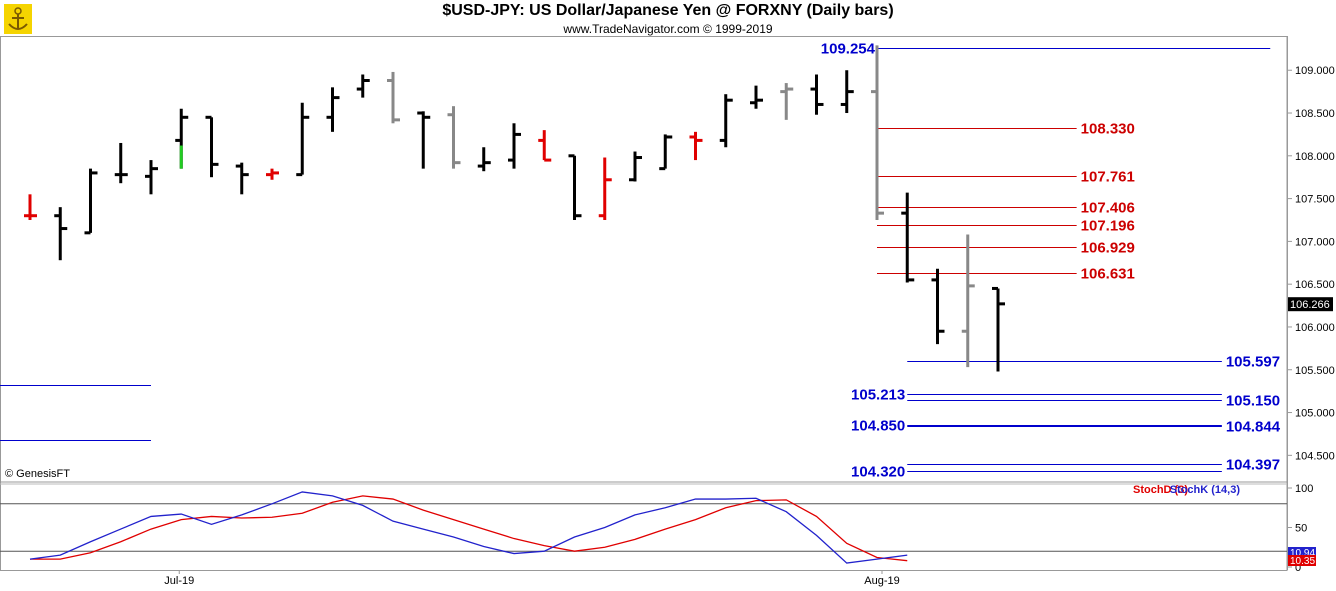 The image size is (1336, 591). I want to click on level-label: 104.320, so click(878, 472).